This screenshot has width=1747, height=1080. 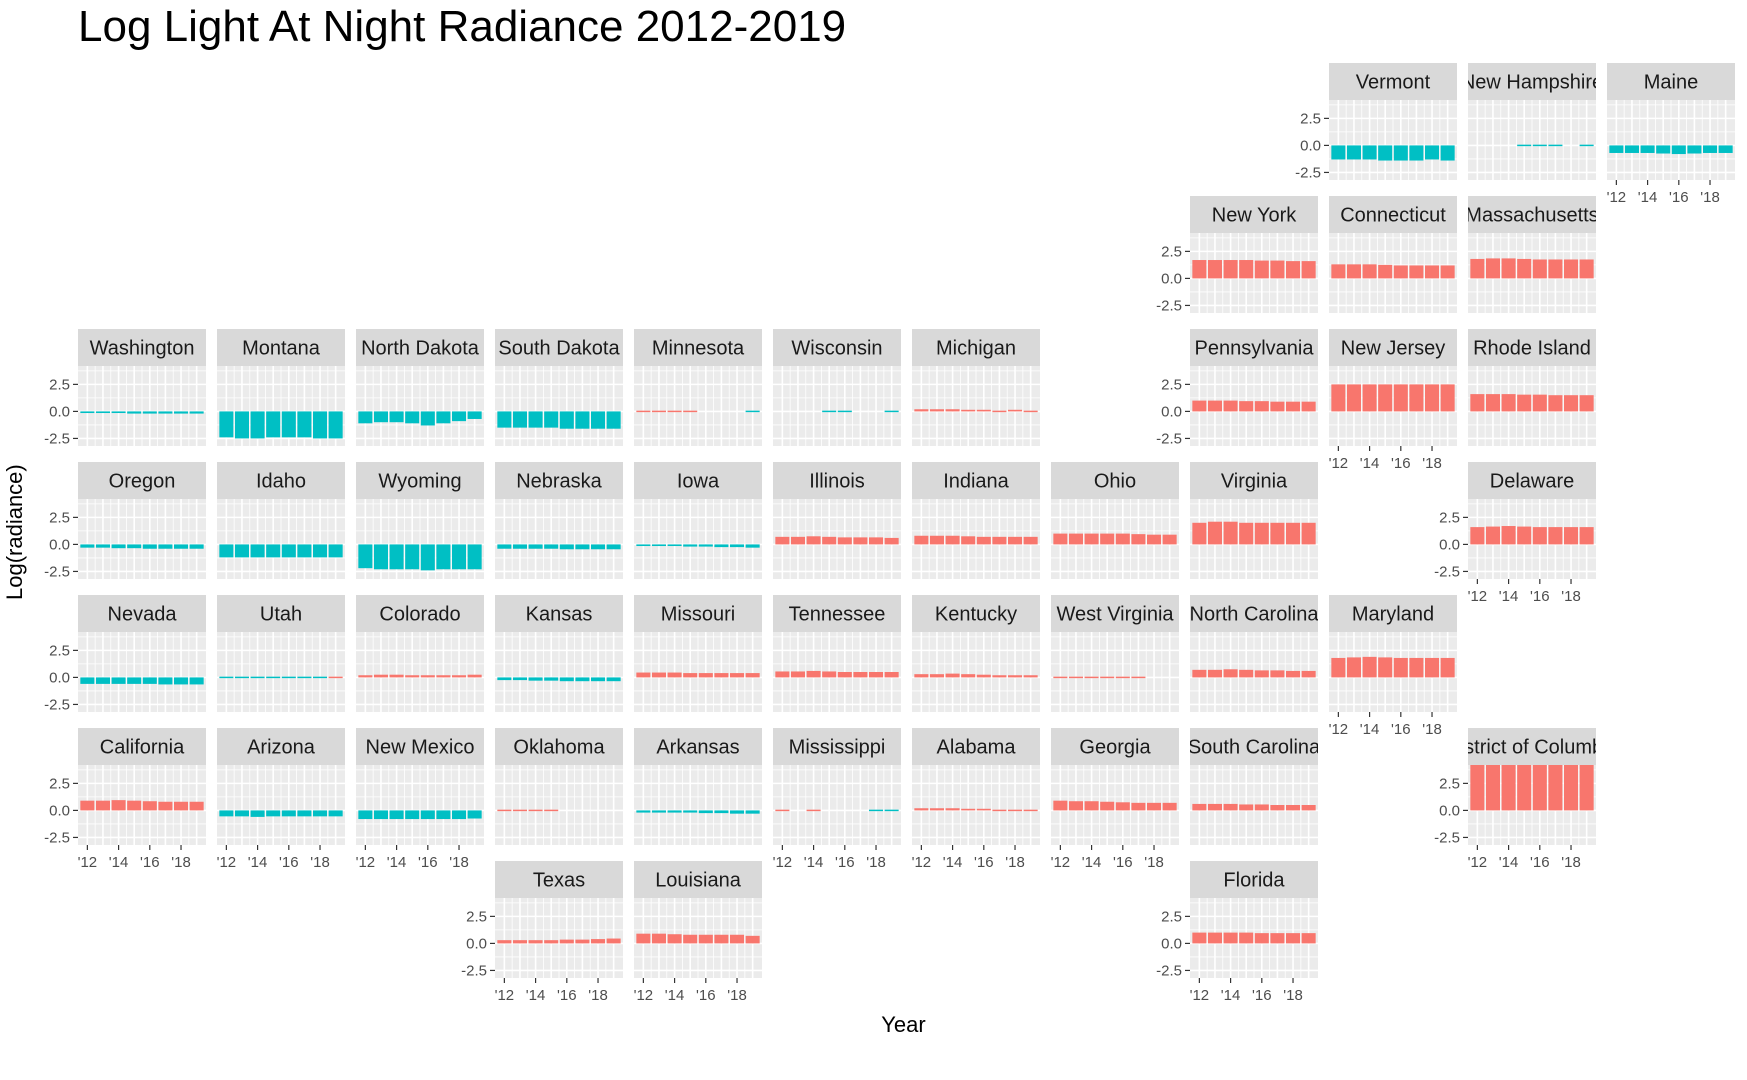 I want to click on facet-label: Virginia, so click(x=1254, y=482).